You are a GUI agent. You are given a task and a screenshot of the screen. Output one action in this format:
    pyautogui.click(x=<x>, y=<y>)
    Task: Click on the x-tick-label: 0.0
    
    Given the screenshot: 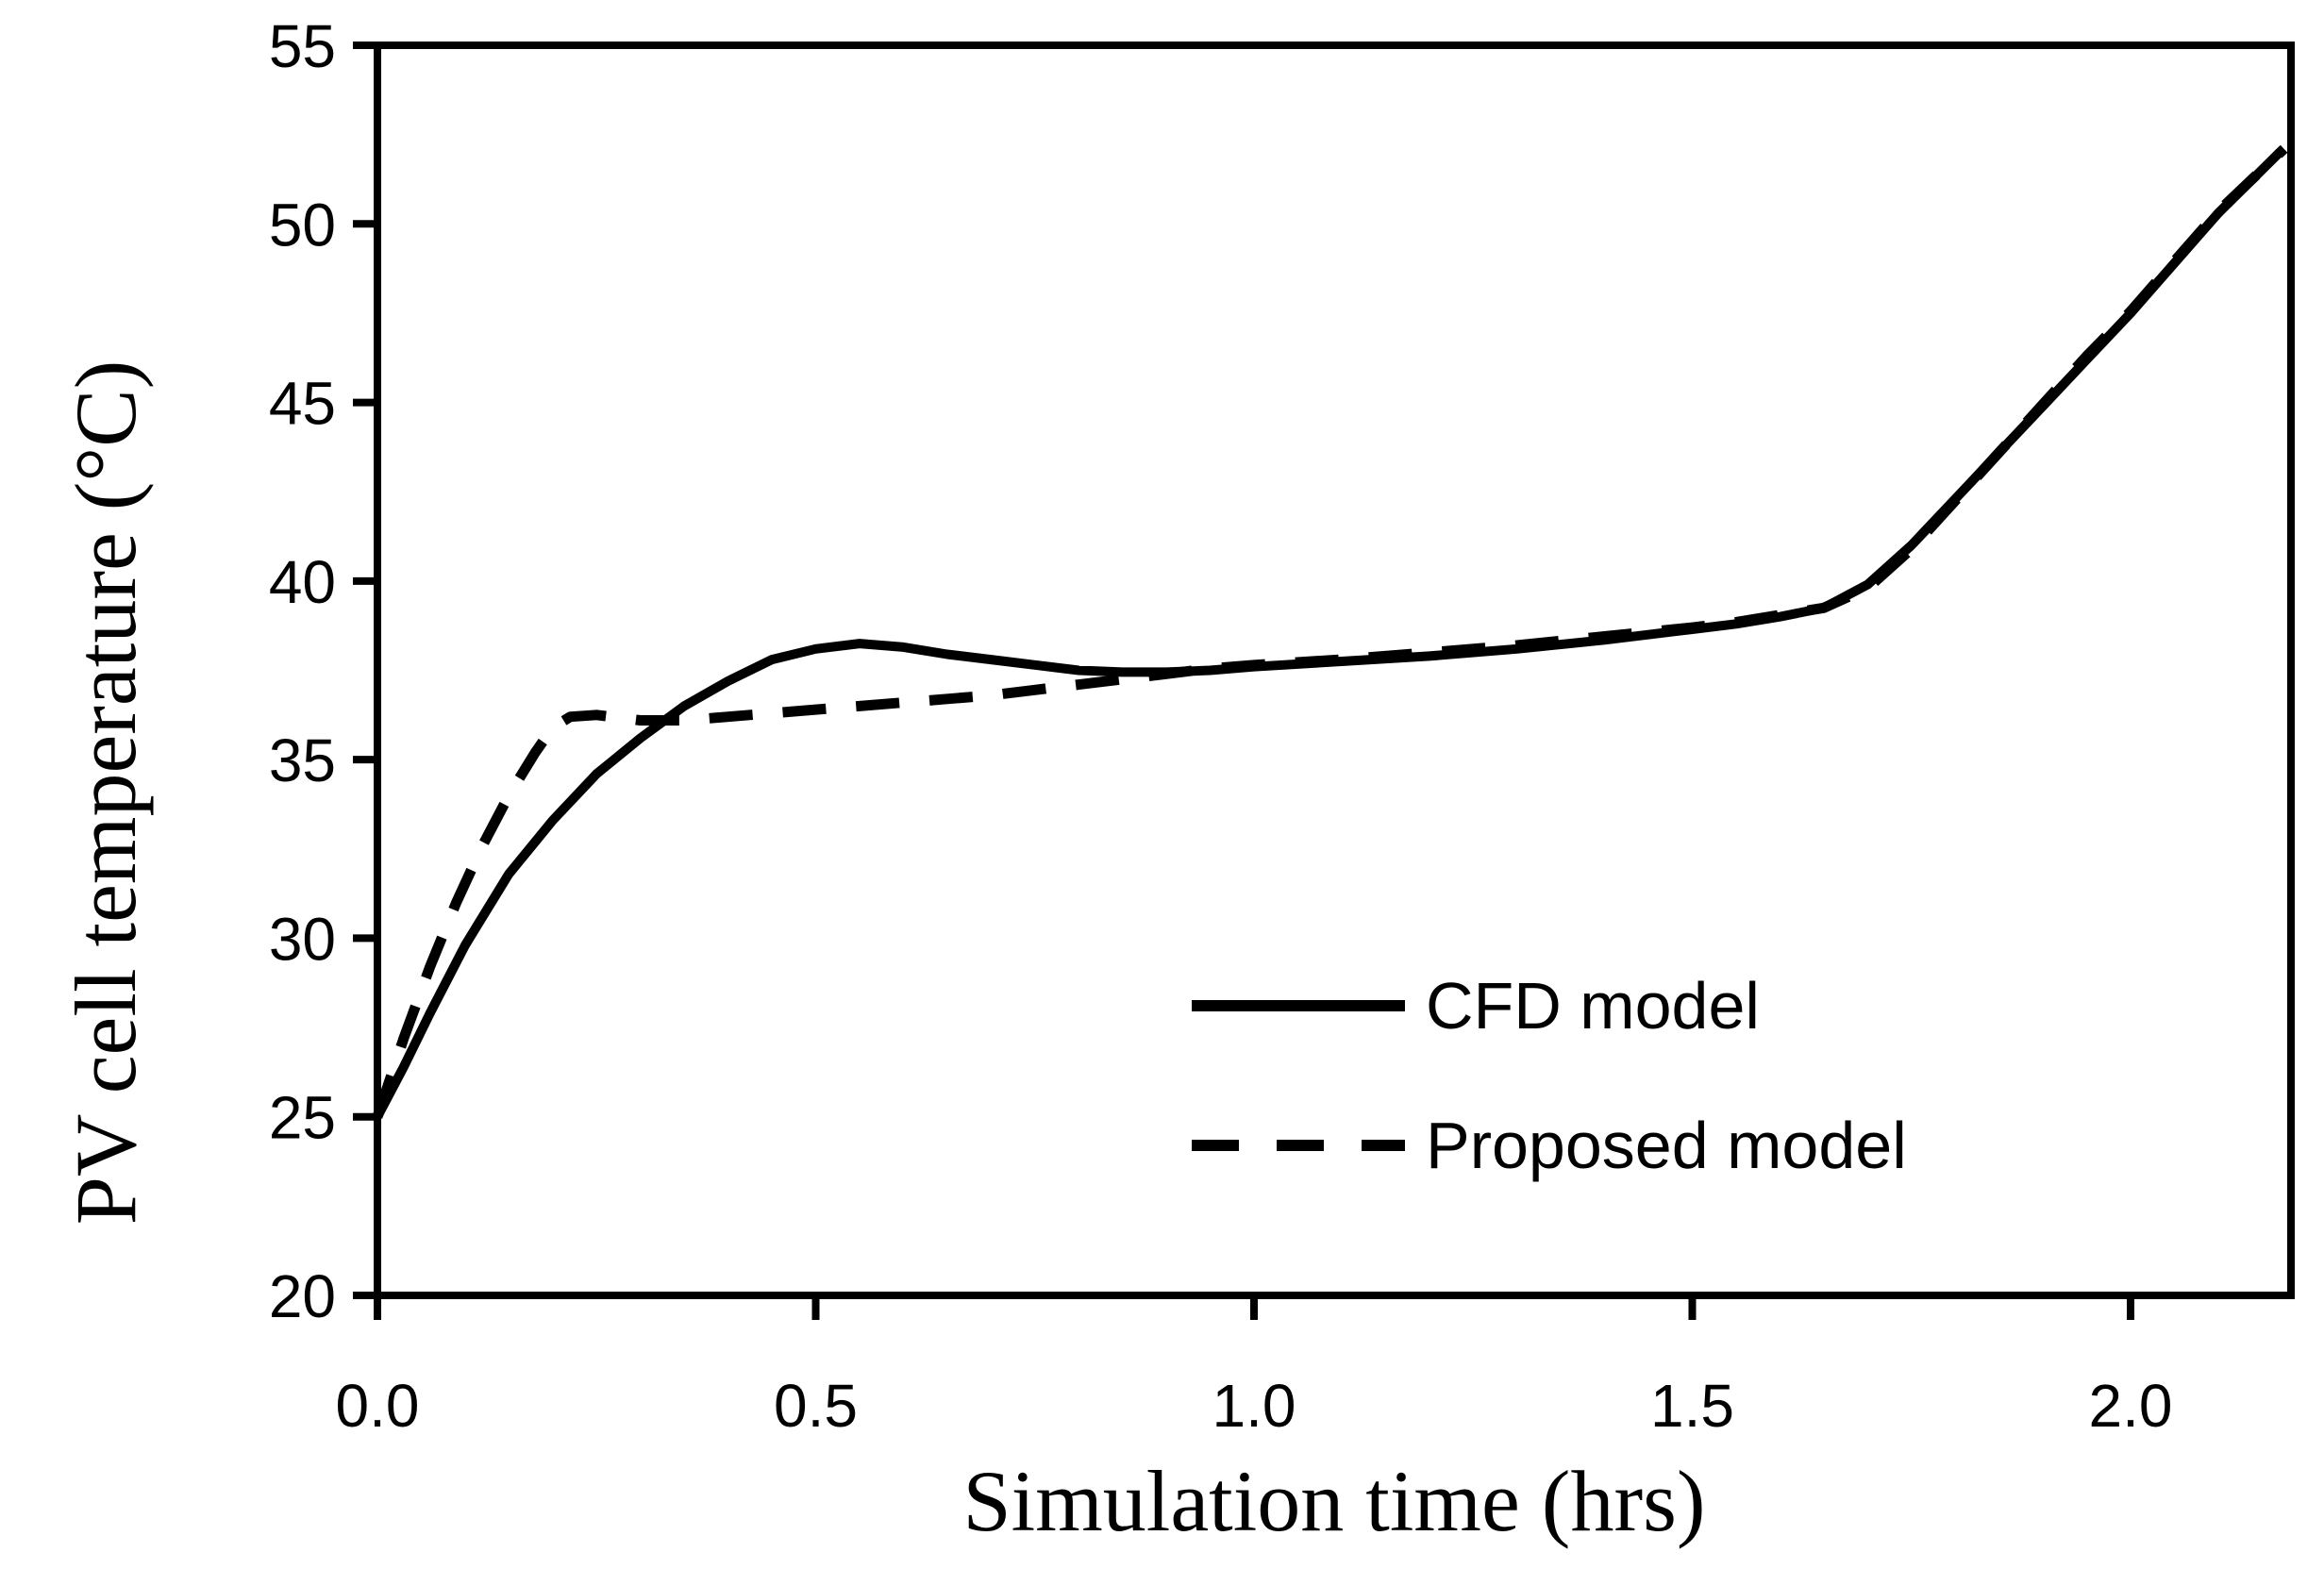 What is the action you would take?
    pyautogui.click(x=378, y=1406)
    